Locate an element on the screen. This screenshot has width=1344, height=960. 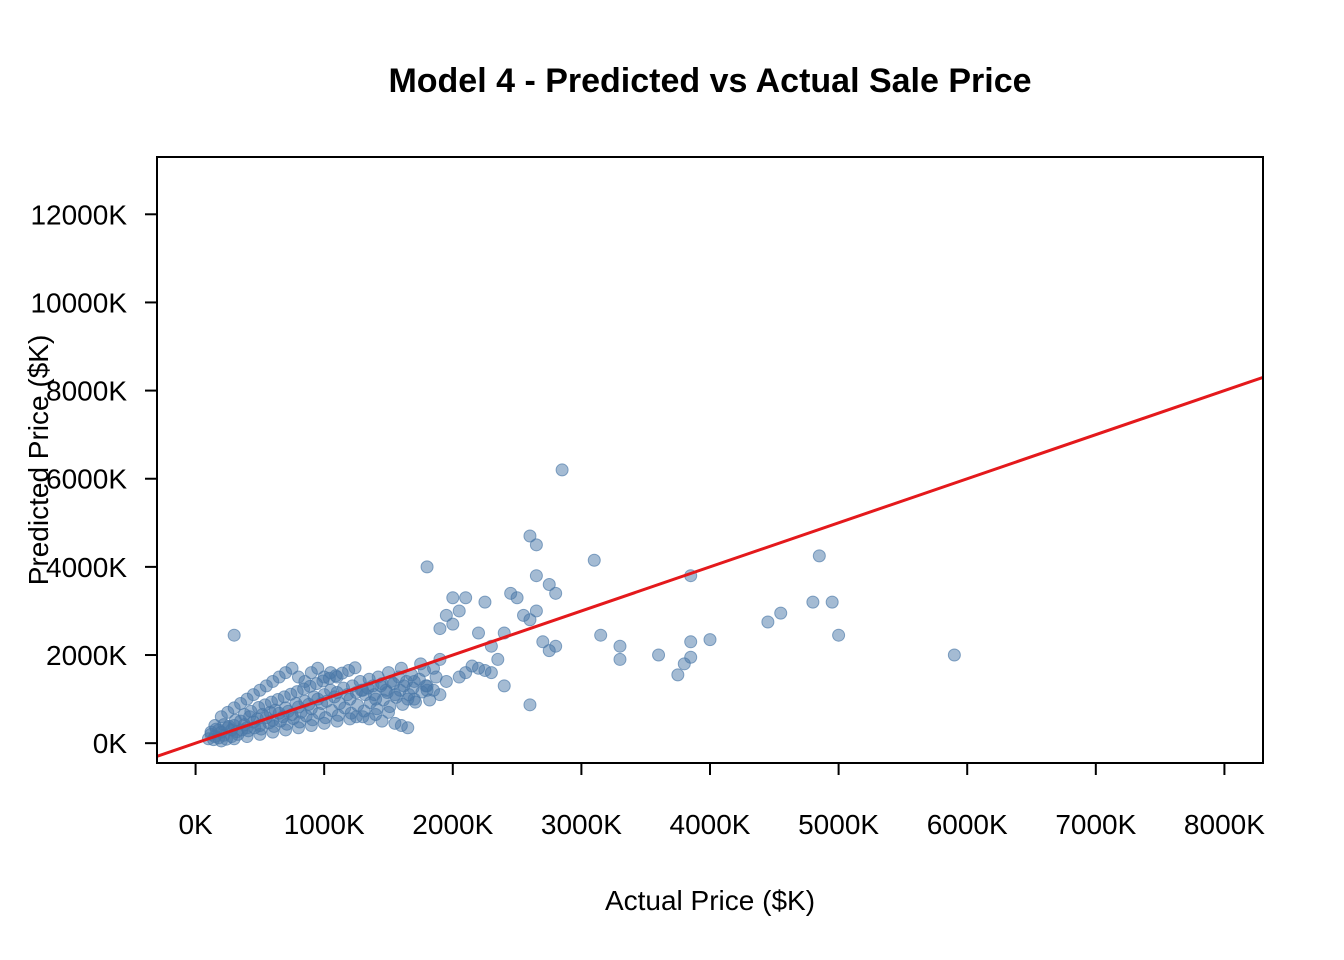
y-tick-label: 0K is located at coordinates (110, 743).